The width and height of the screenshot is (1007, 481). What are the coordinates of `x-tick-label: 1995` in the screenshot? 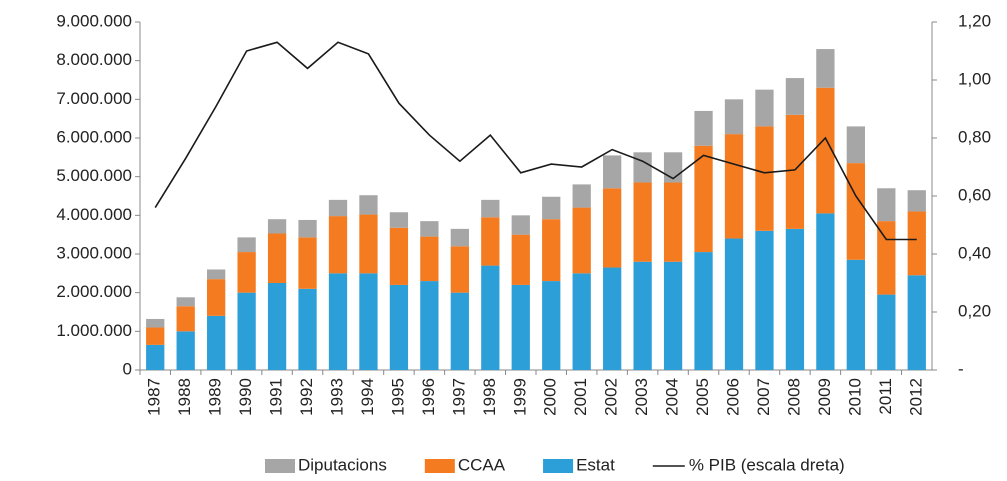 It's located at (397, 397).